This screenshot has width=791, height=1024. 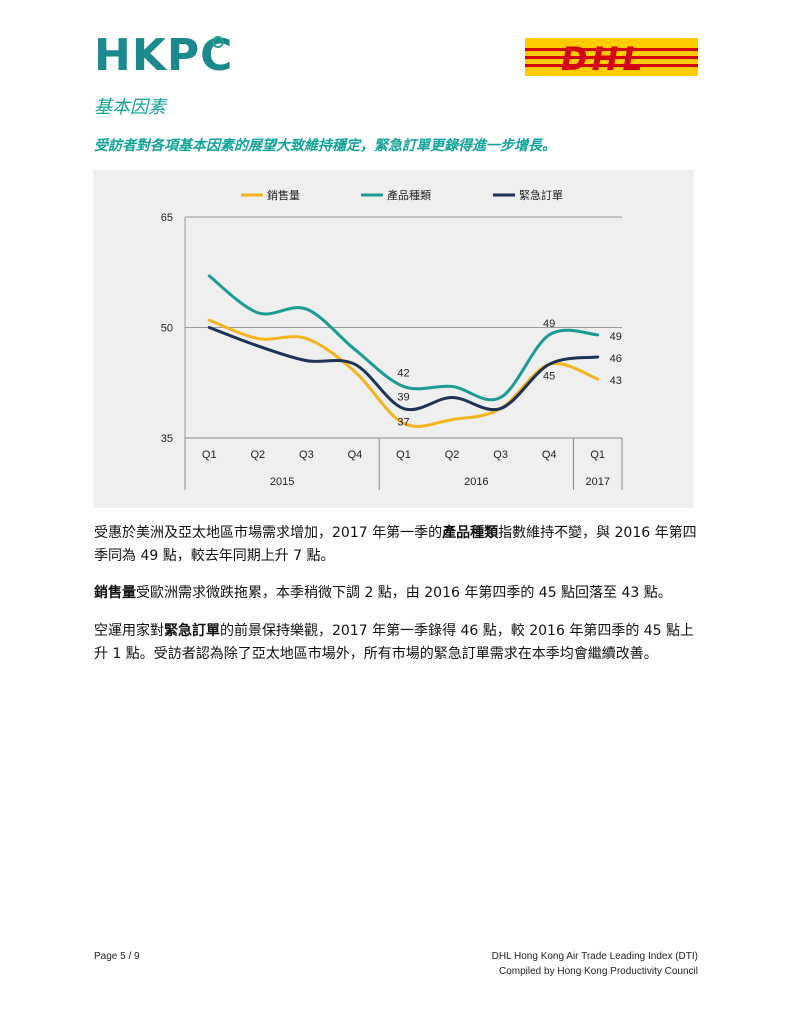 What do you see at coordinates (192, 631) in the screenshot?
I see `p3-emphasis: 緊急訂單` at bounding box center [192, 631].